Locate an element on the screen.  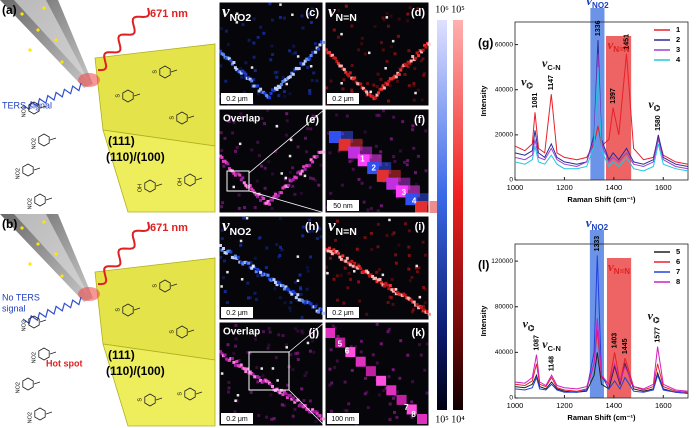
substituent: NO2 is located at coordinates (34, 357).